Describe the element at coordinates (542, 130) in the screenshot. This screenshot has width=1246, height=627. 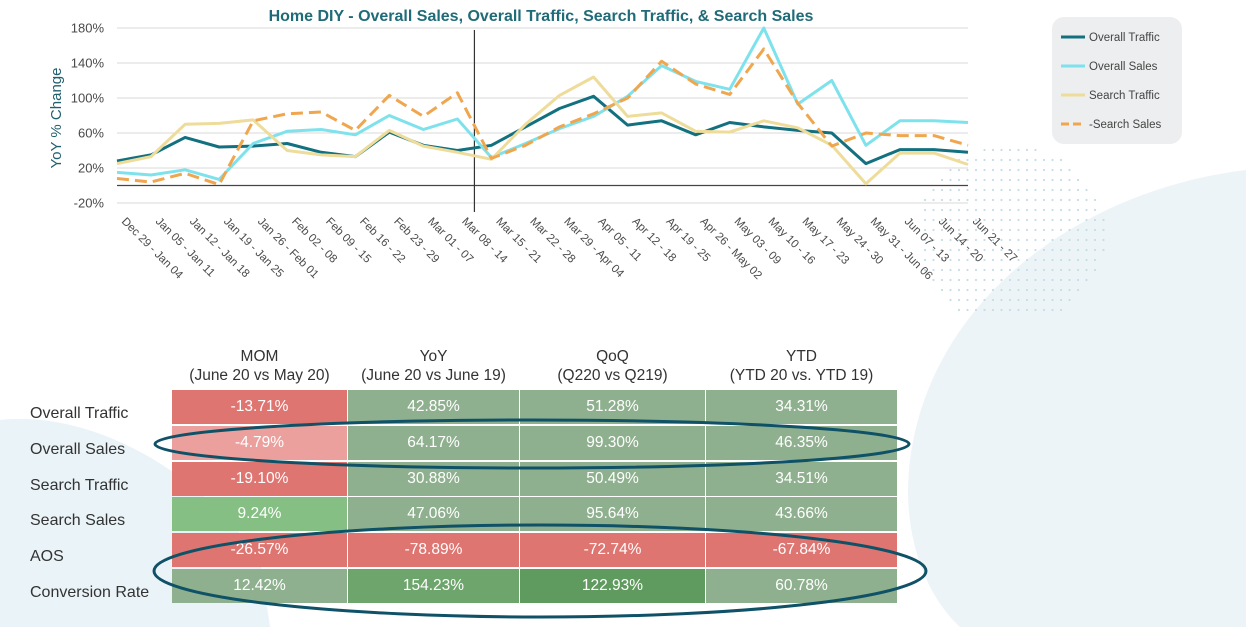
I see `series-line` at that location.